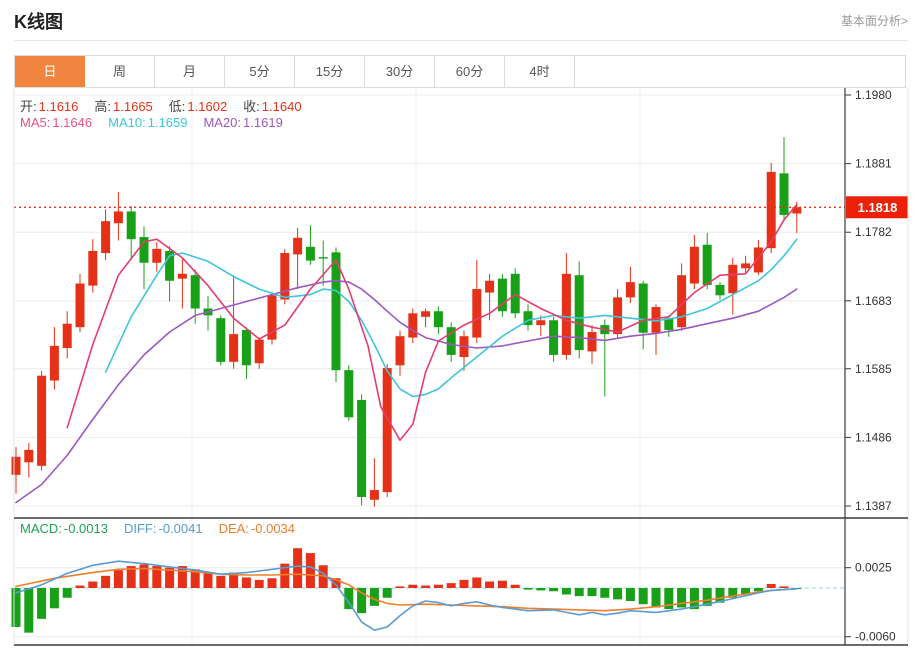 This screenshot has height=652, width=918. What do you see at coordinates (123, 106) in the screenshot?
I see `ohlc-row-item: 高: 1.1665` at bounding box center [123, 106].